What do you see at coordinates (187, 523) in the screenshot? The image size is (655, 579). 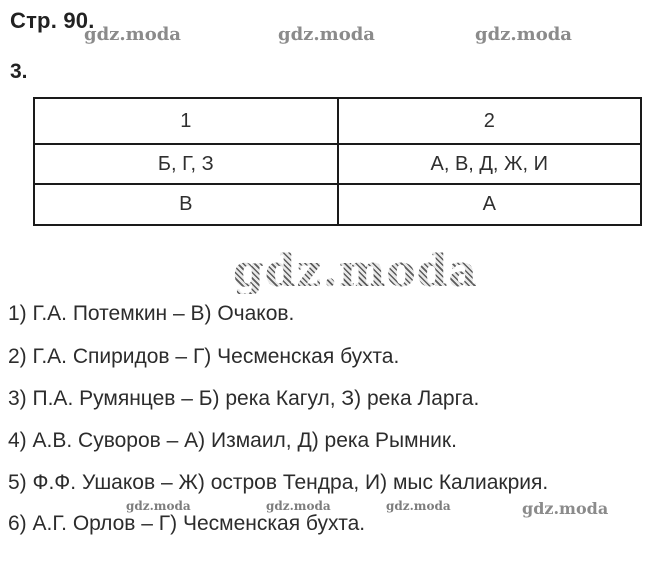 I see `answer-line-6: 6) А.Г. Орлов – Г) Чесменская бухта.` at bounding box center [187, 523].